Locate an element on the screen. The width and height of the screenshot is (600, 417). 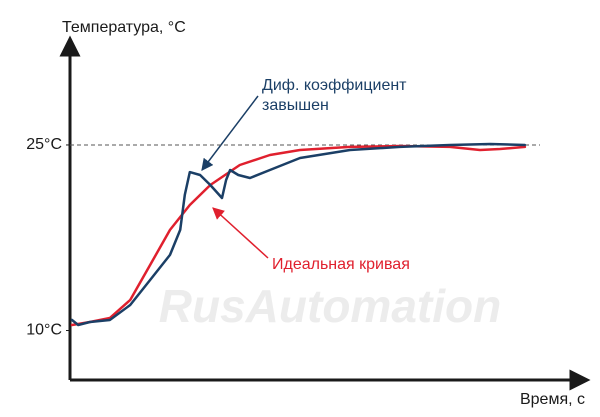
annotation: Идеальная кривая is located at coordinates (341, 264).